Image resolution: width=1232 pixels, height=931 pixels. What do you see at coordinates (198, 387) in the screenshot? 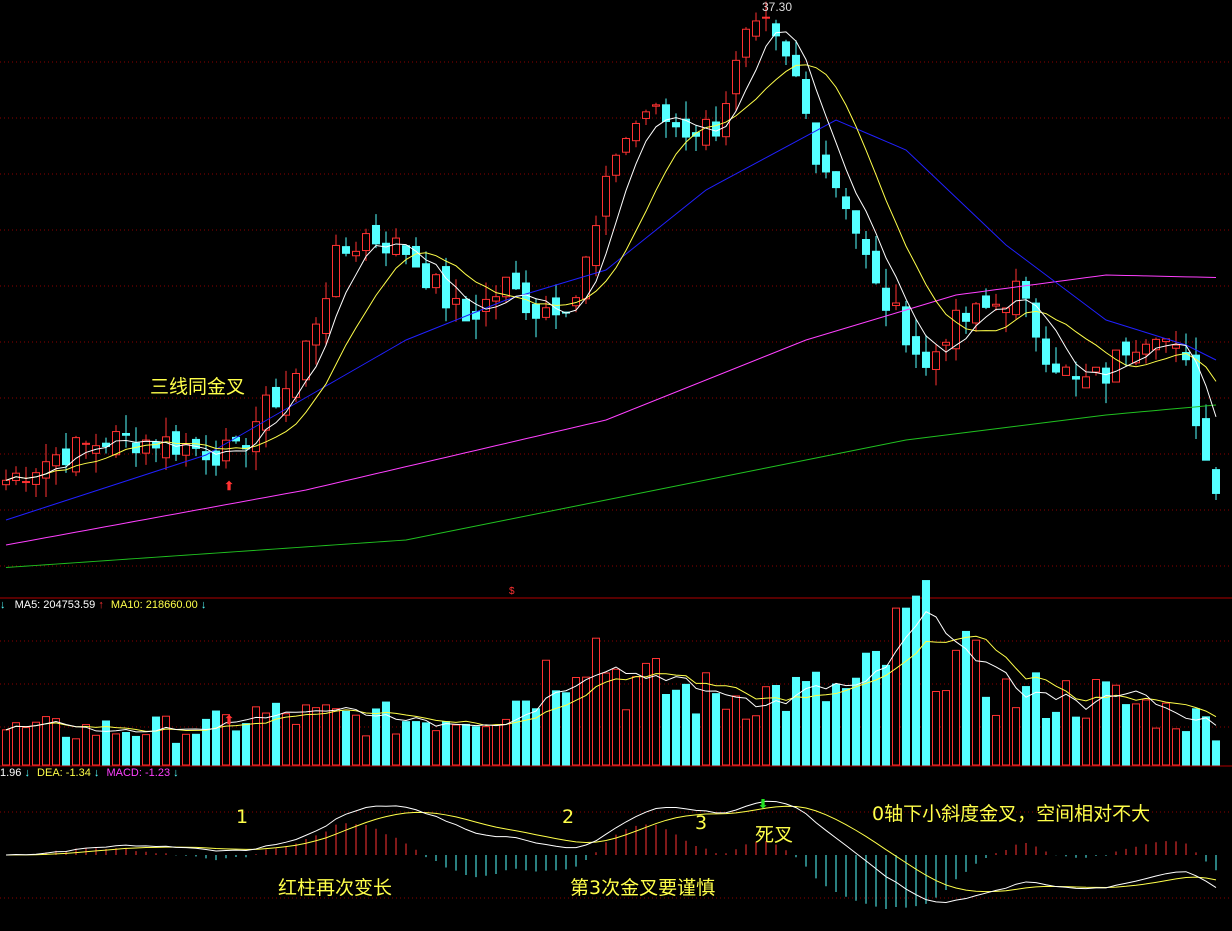
I see `annotation-triple-cross: 三线同金叉` at bounding box center [198, 387].